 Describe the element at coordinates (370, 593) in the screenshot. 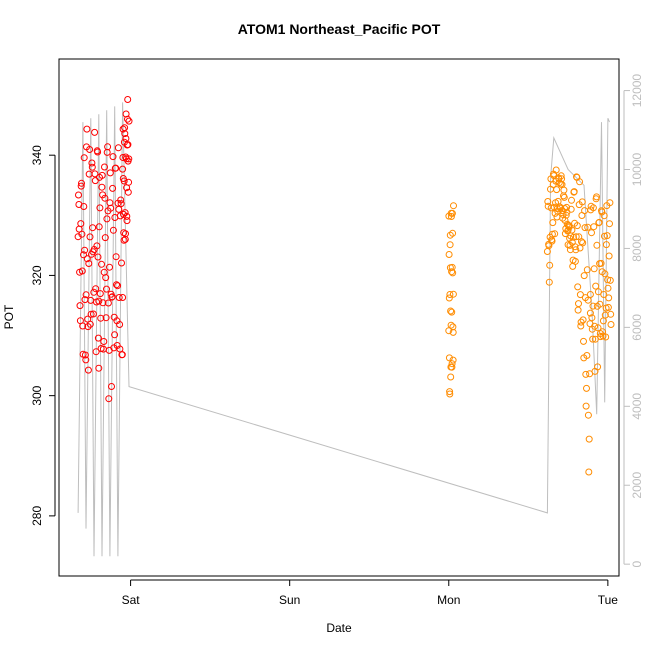

I see `x-axis: Sat Sun Mon Tue` at that location.